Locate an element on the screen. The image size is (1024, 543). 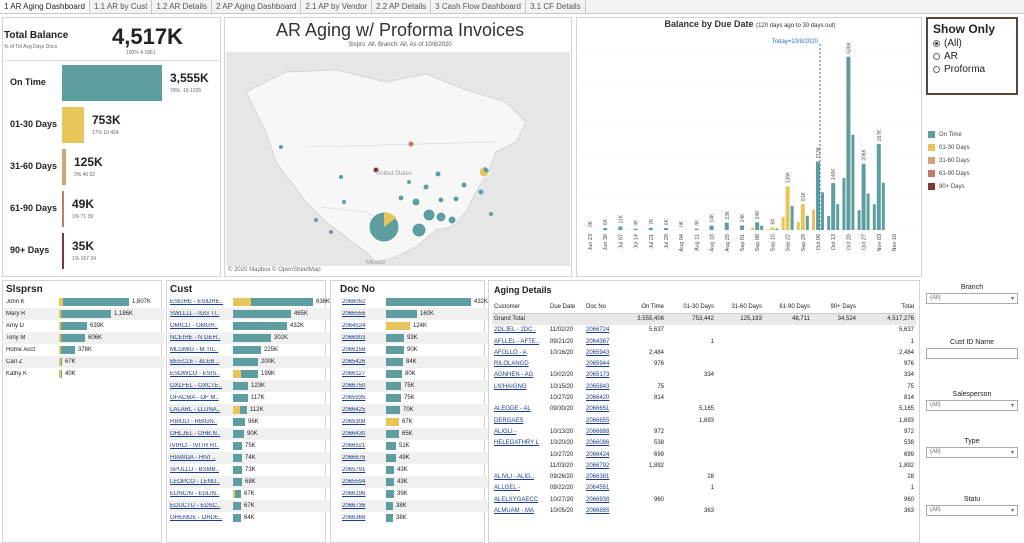
legend-item: 90+ Days is located at coordinates (949, 186).